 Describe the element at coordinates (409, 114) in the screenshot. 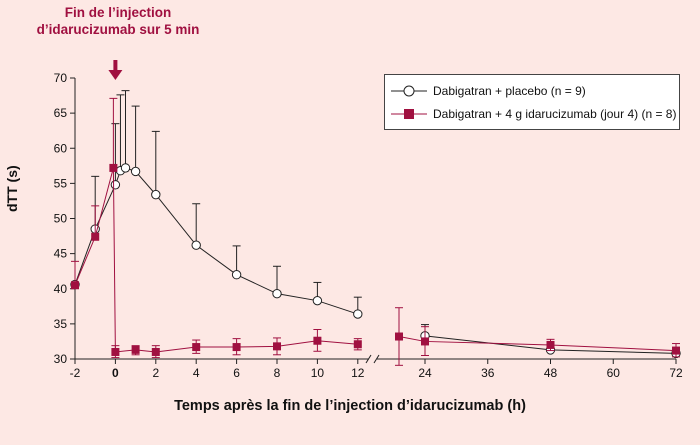

I see `legend-swatch-idarucizumab` at that location.